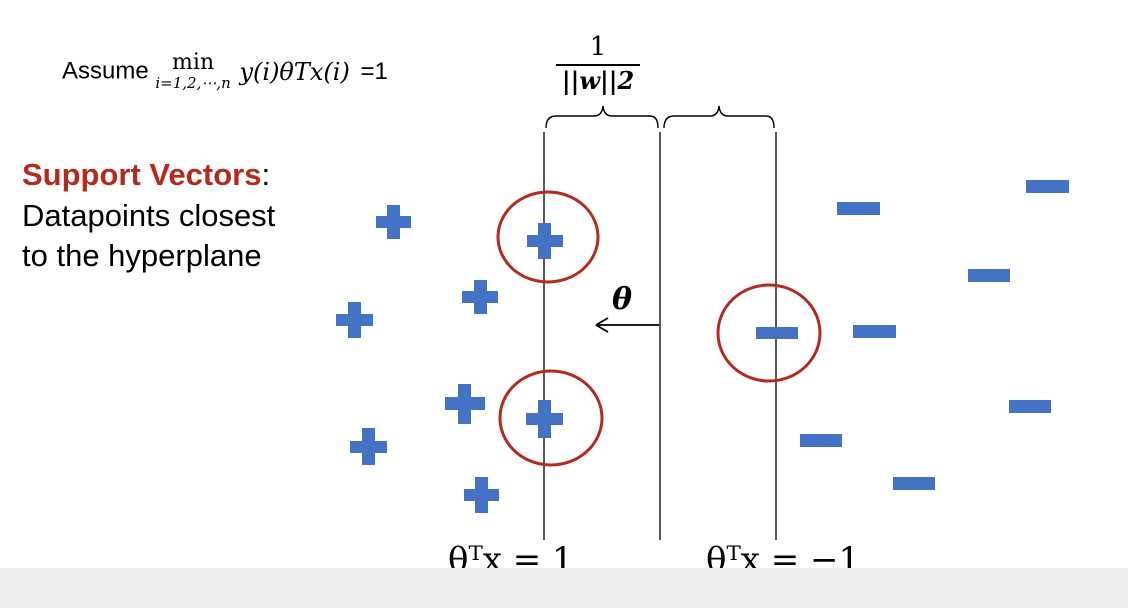  I want to click on min-word: min, so click(193, 62).